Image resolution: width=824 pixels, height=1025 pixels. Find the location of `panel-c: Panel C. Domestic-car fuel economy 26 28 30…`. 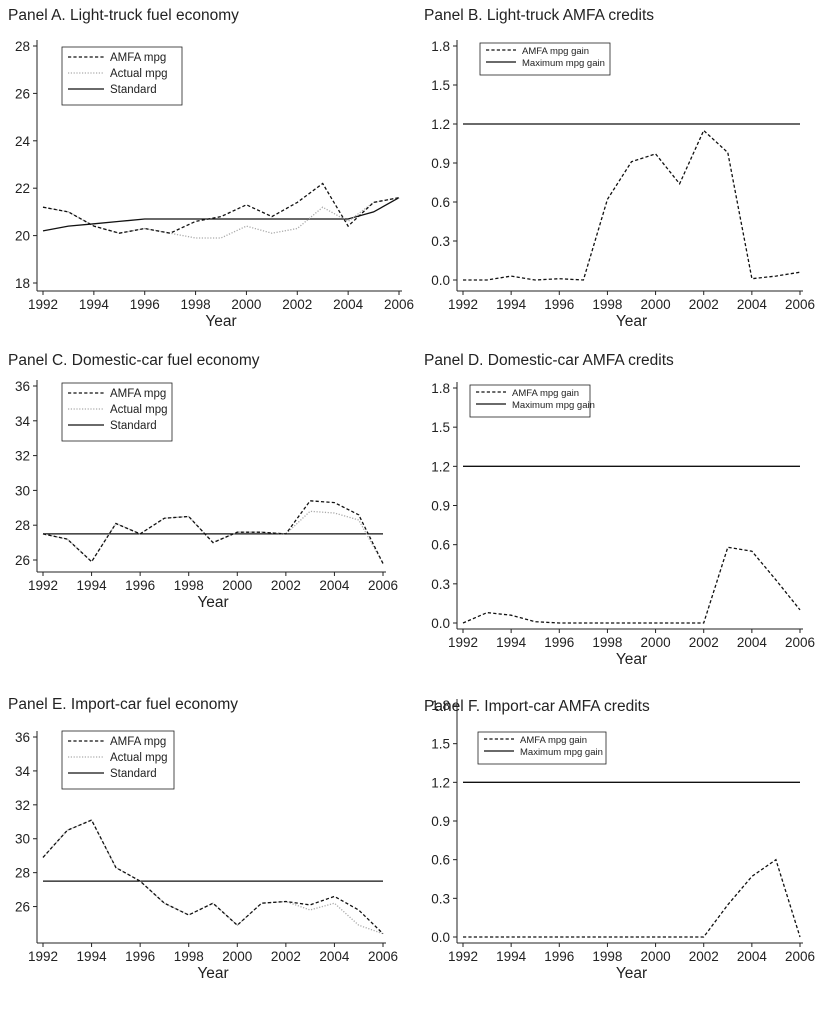

panel-c: Panel C. Domestic-car fuel economy 26 28 30… is located at coordinates (203, 481).